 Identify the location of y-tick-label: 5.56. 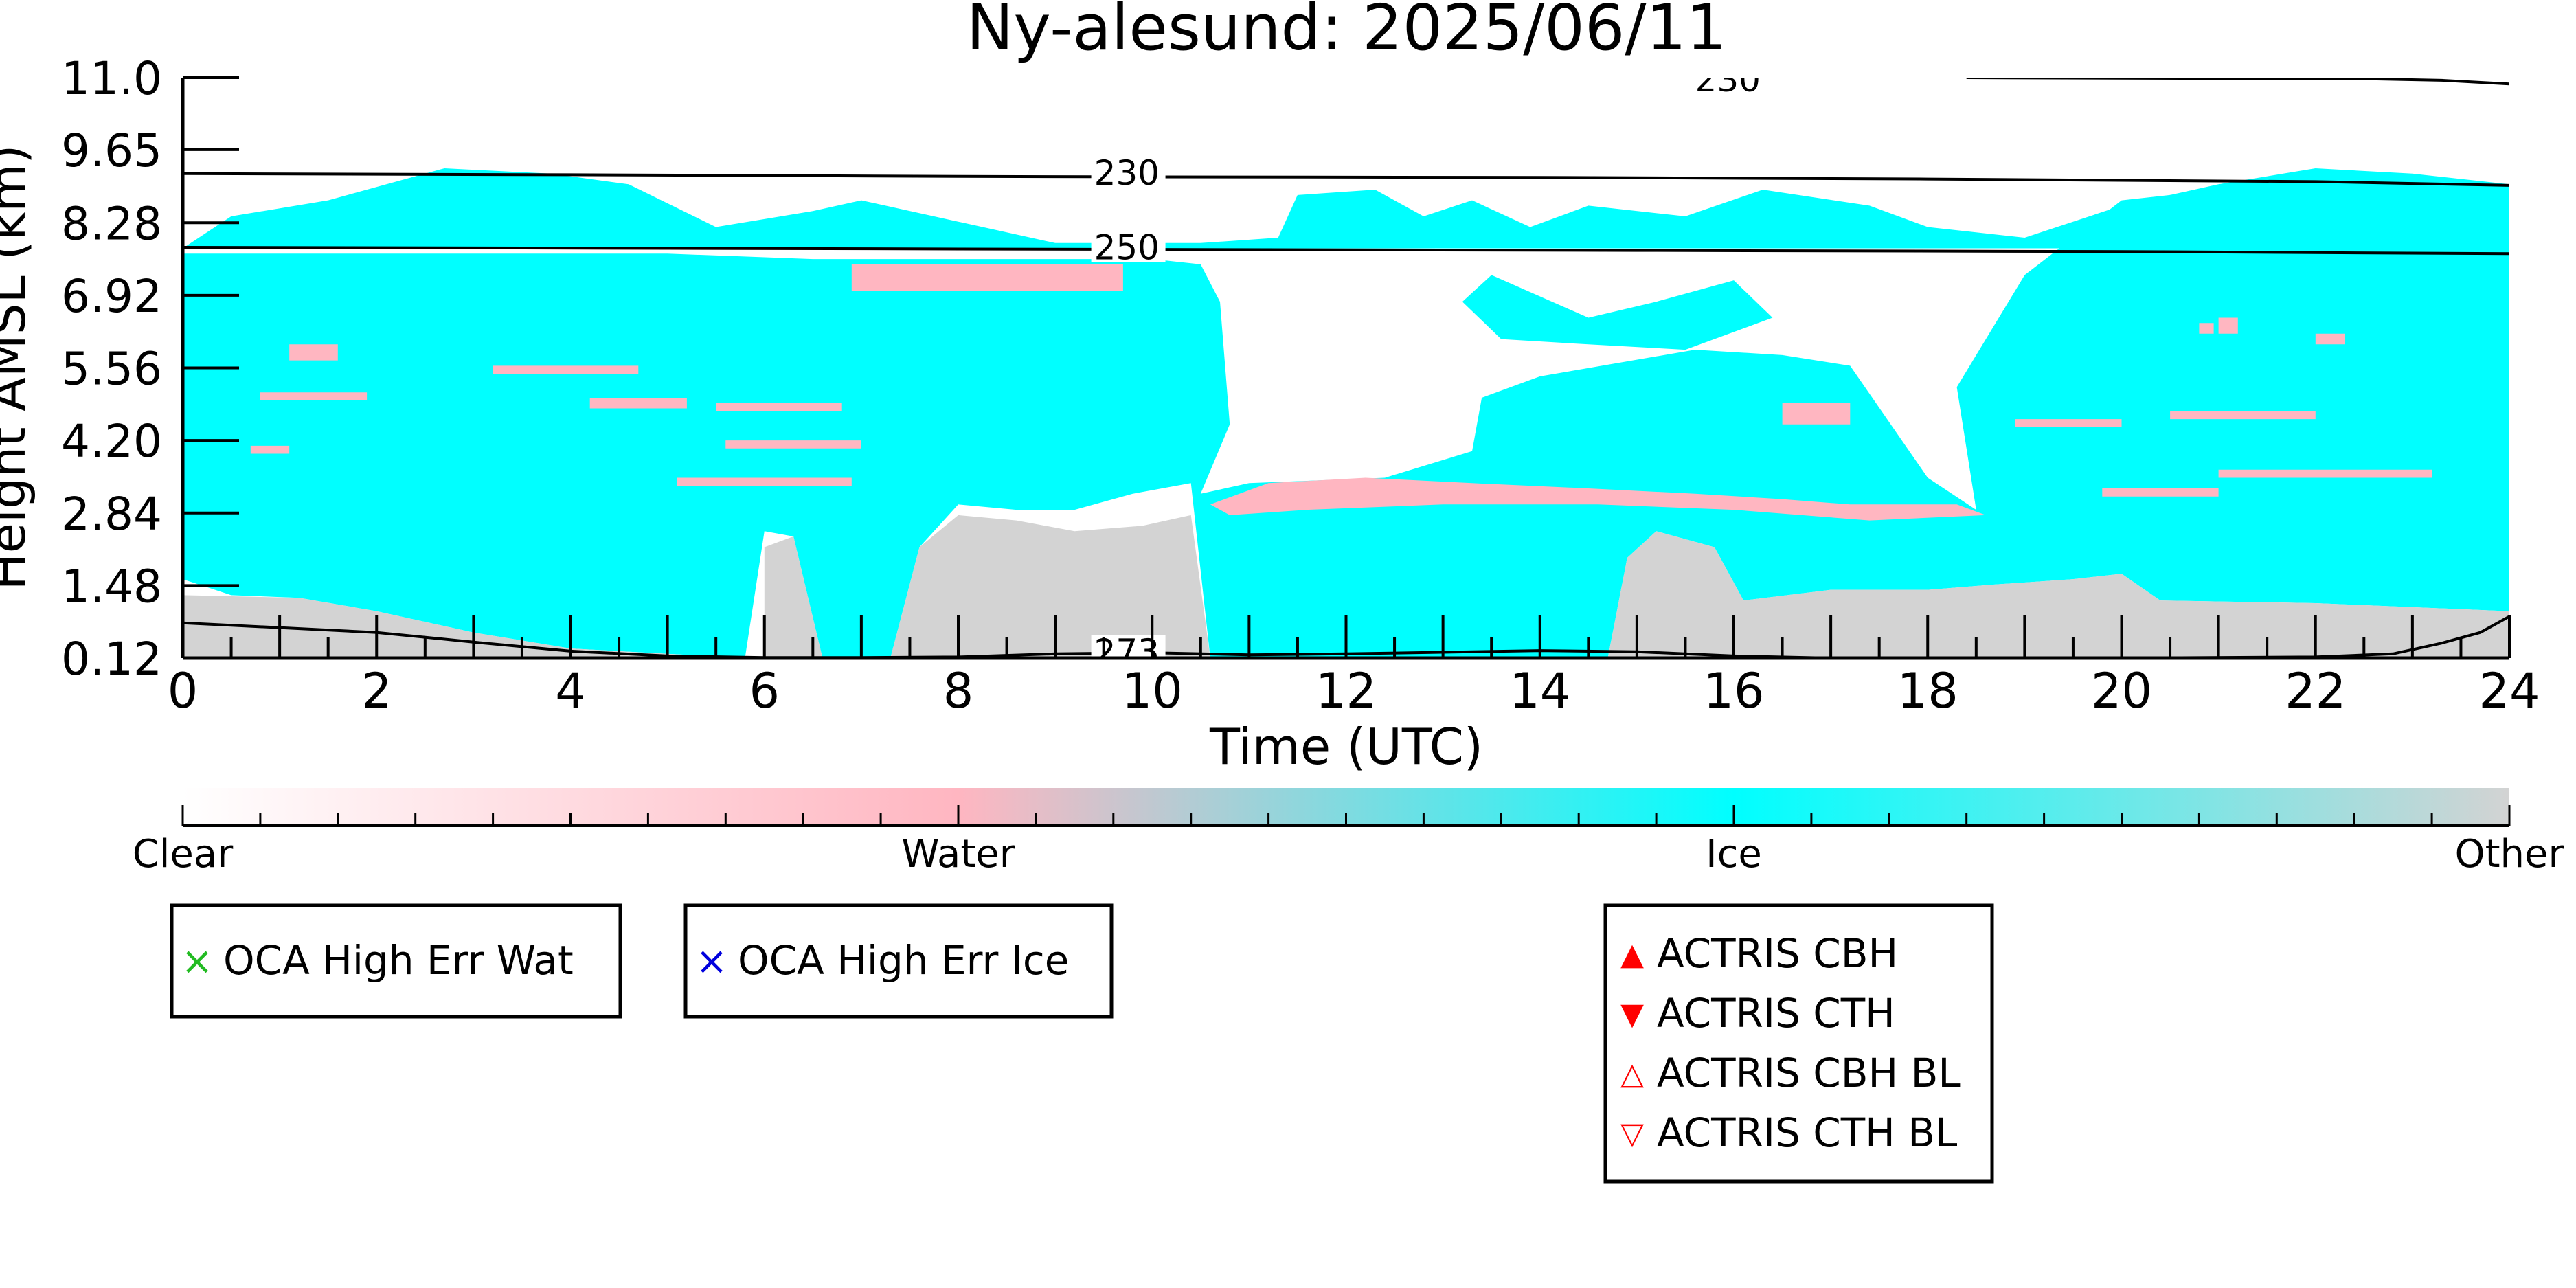
(111, 369).